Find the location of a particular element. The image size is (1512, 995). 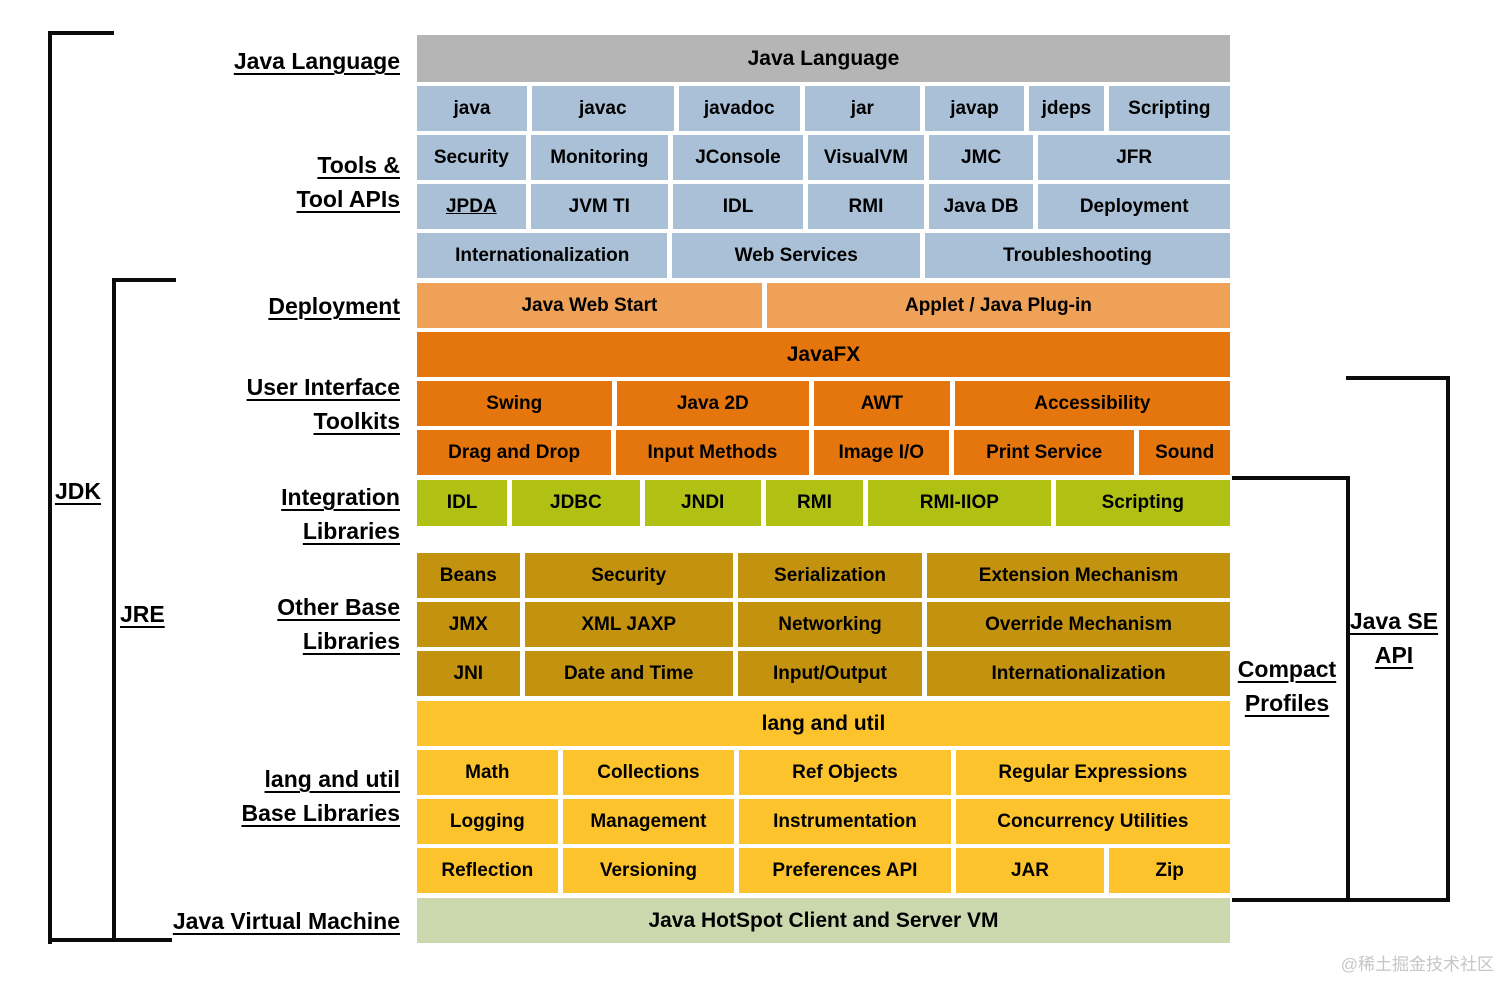

cell-security-tools: Security is located at coordinates (471, 157).